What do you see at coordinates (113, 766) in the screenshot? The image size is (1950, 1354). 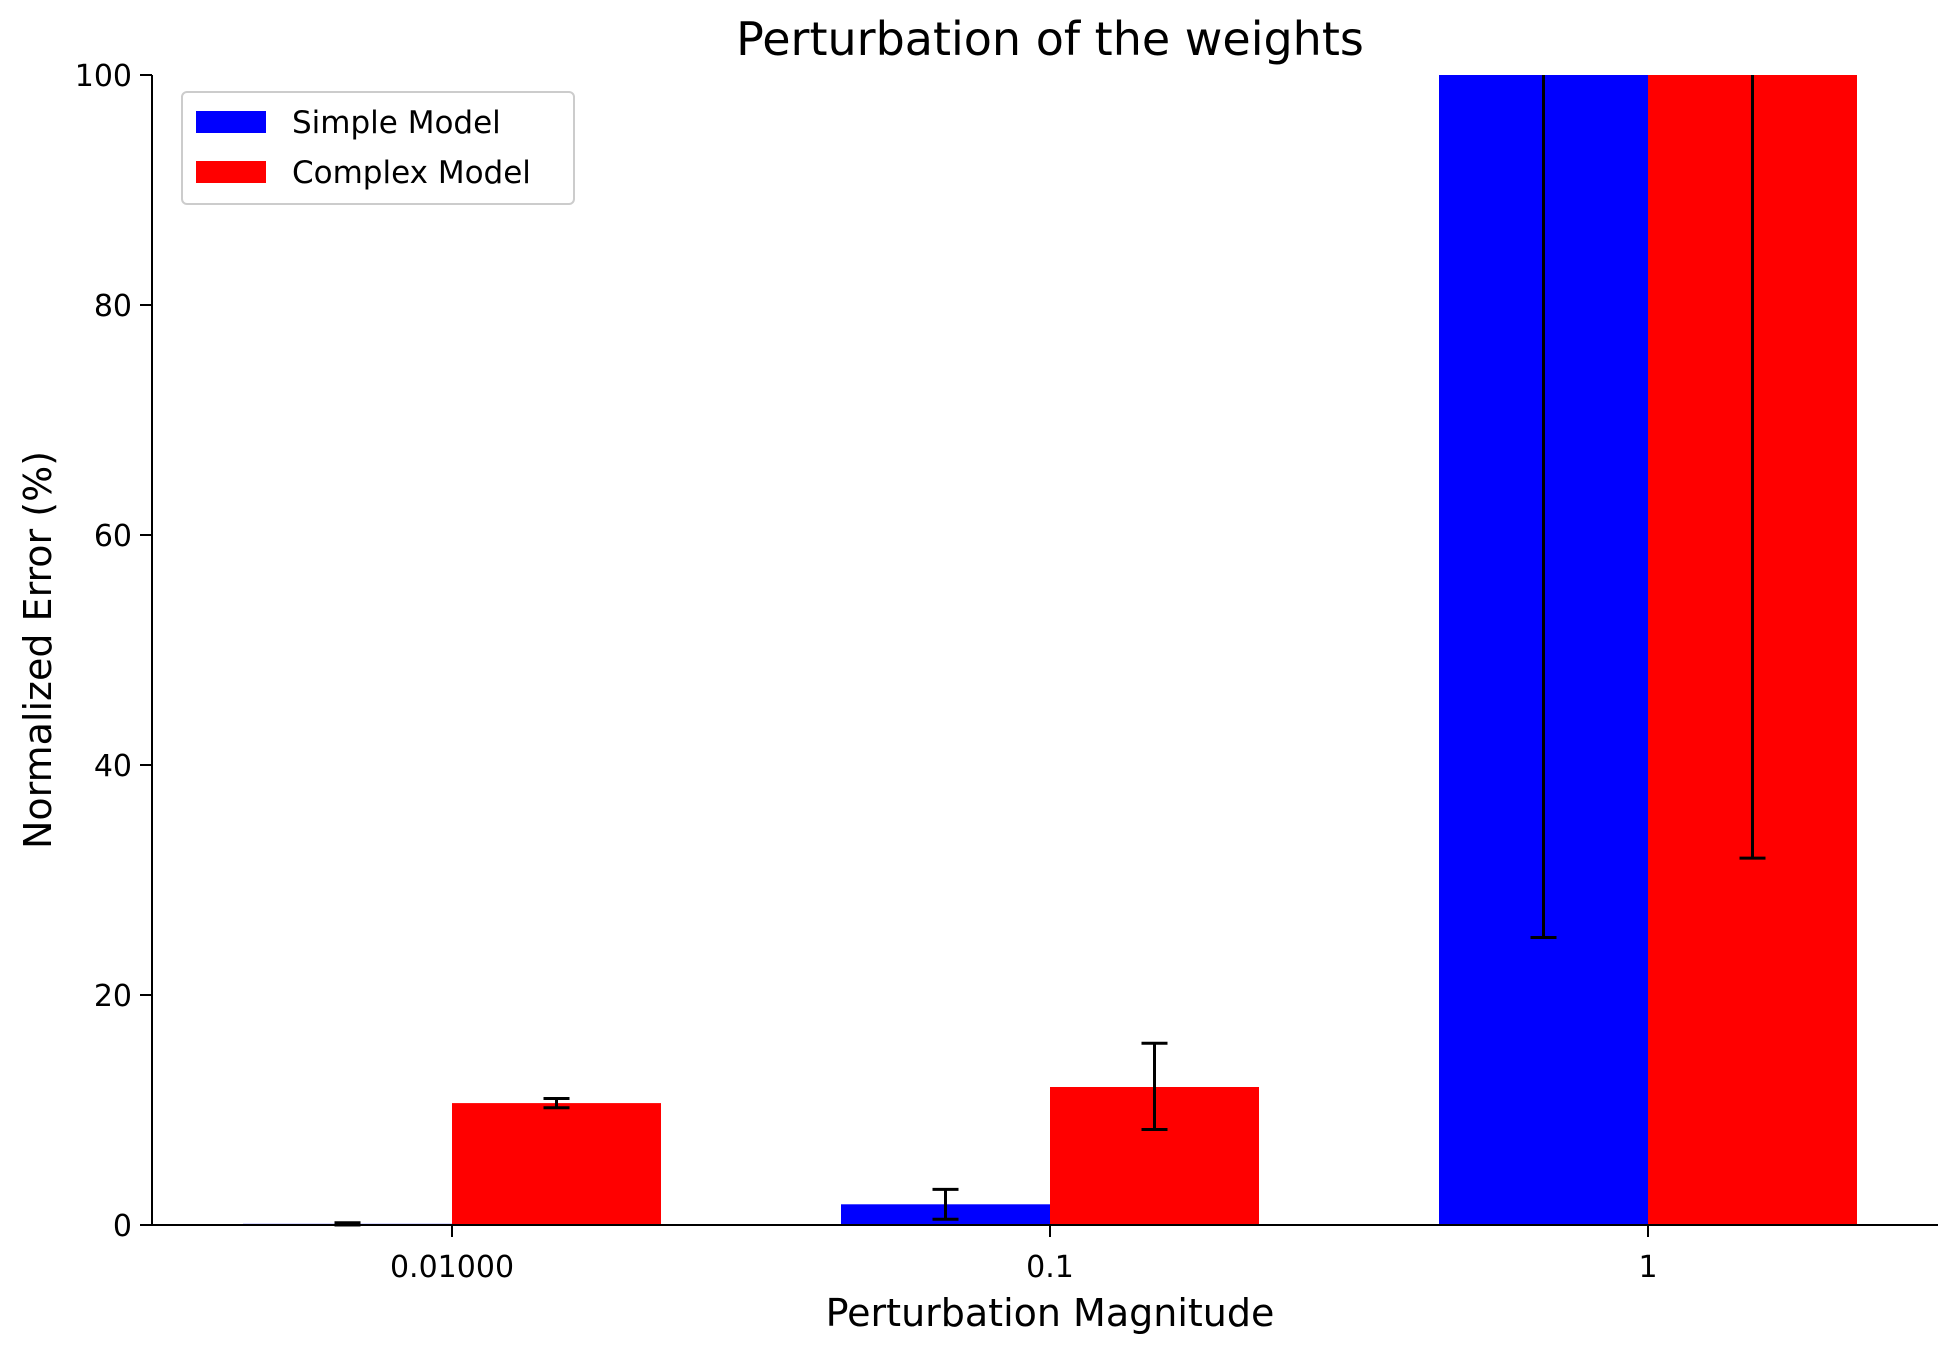 I see `y-tick-label: 40` at bounding box center [113, 766].